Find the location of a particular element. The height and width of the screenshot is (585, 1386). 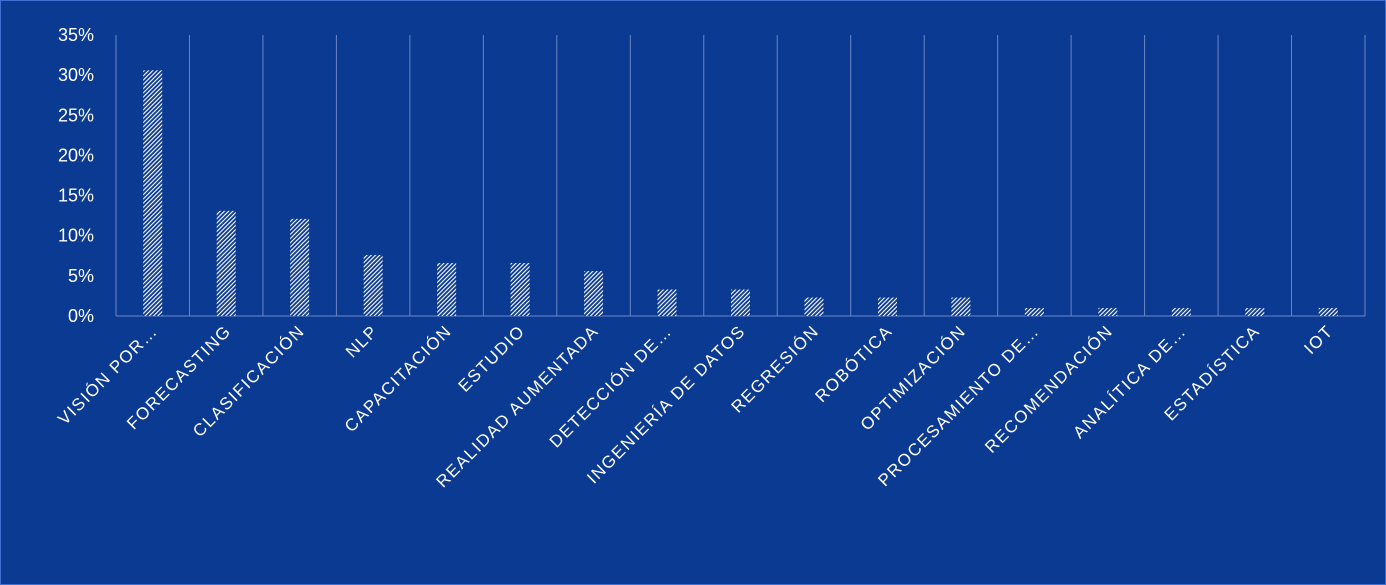

x-category-label: RECOMENDACIÓN is located at coordinates (1048, 388).